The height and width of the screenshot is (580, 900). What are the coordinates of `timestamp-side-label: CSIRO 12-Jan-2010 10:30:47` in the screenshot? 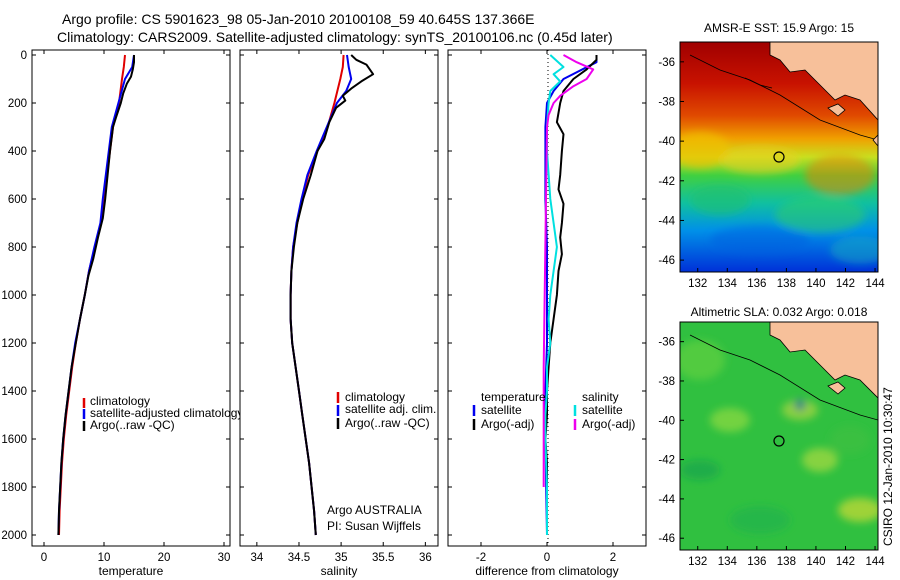 It's located at (888, 466).